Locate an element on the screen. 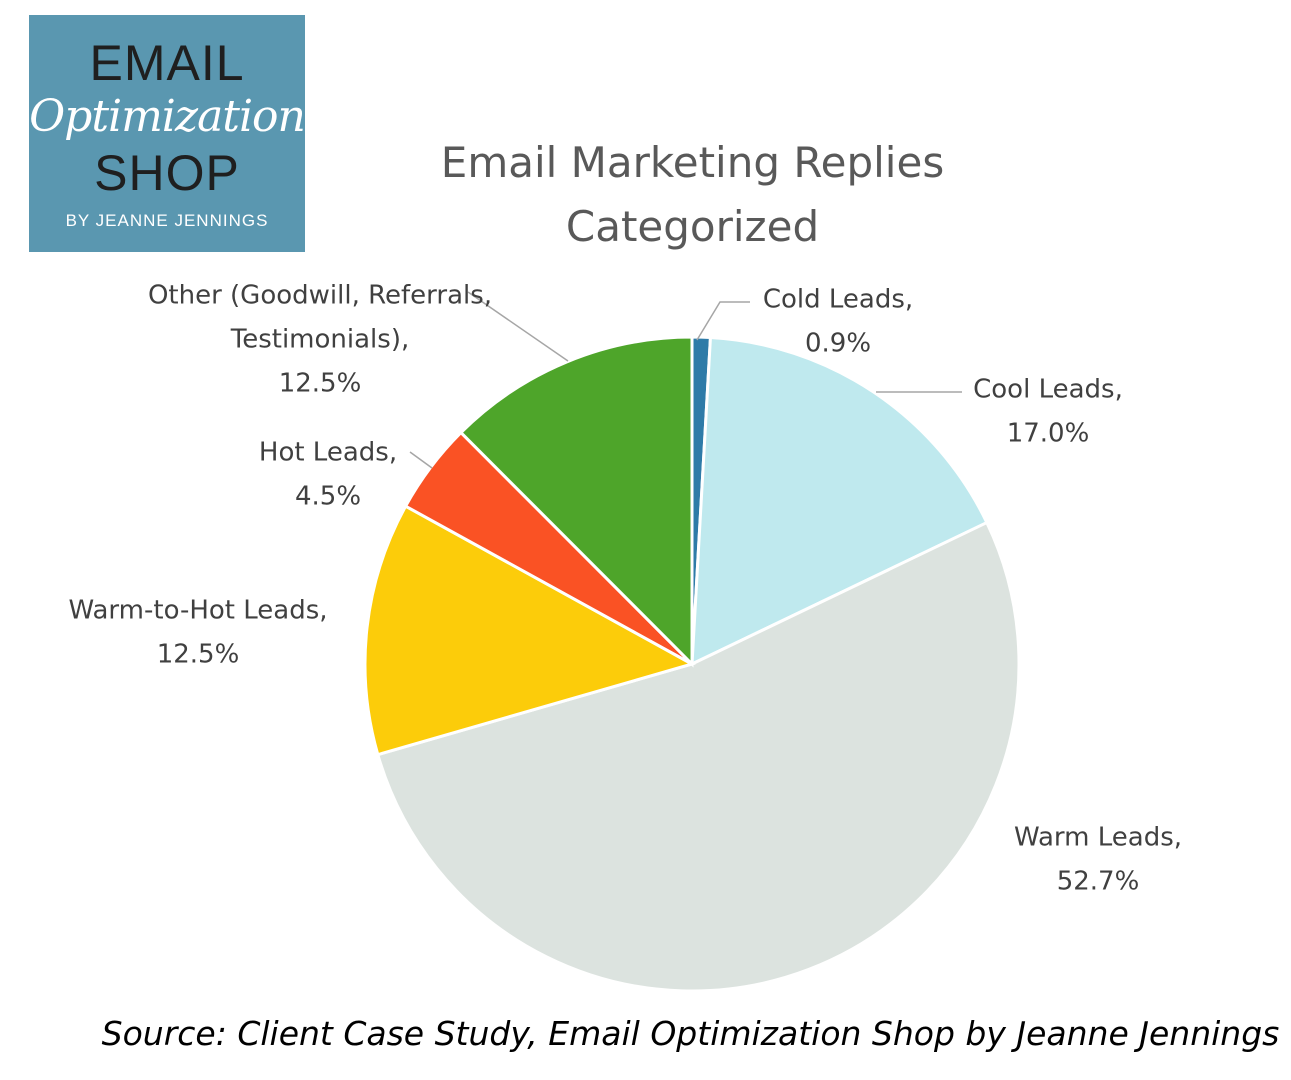 The height and width of the screenshot is (1080, 1291). data-label-cold-line-2: 0.9% is located at coordinates (838, 344).